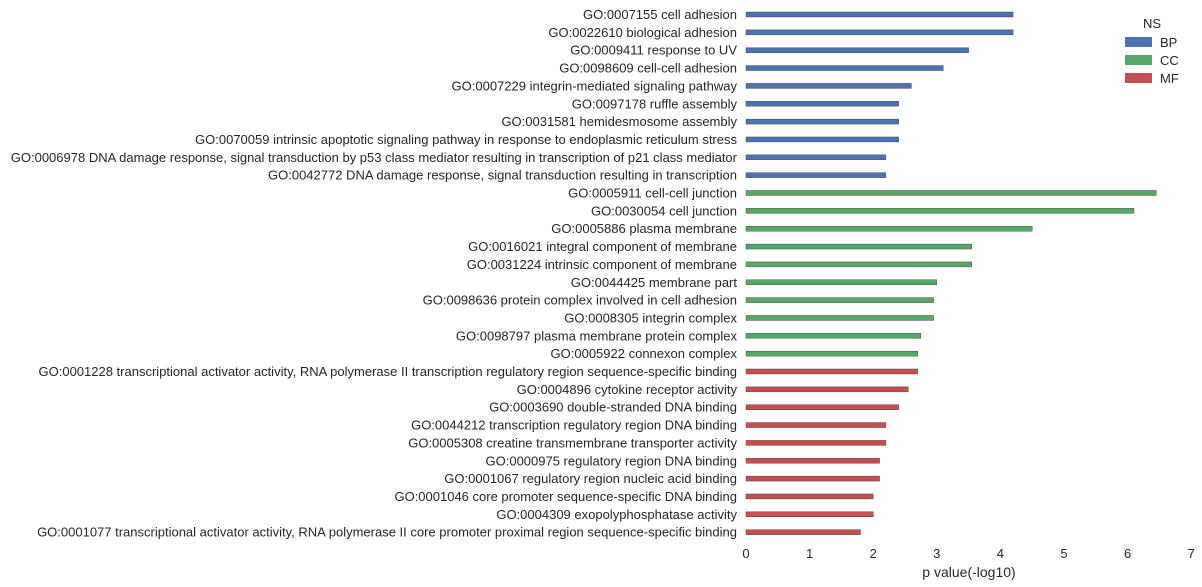 Image resolution: width=1202 pixels, height=587 pixels. Describe the element at coordinates (650, 317) in the screenshot. I see `category-label: GO:0008305 integrin complex` at that location.